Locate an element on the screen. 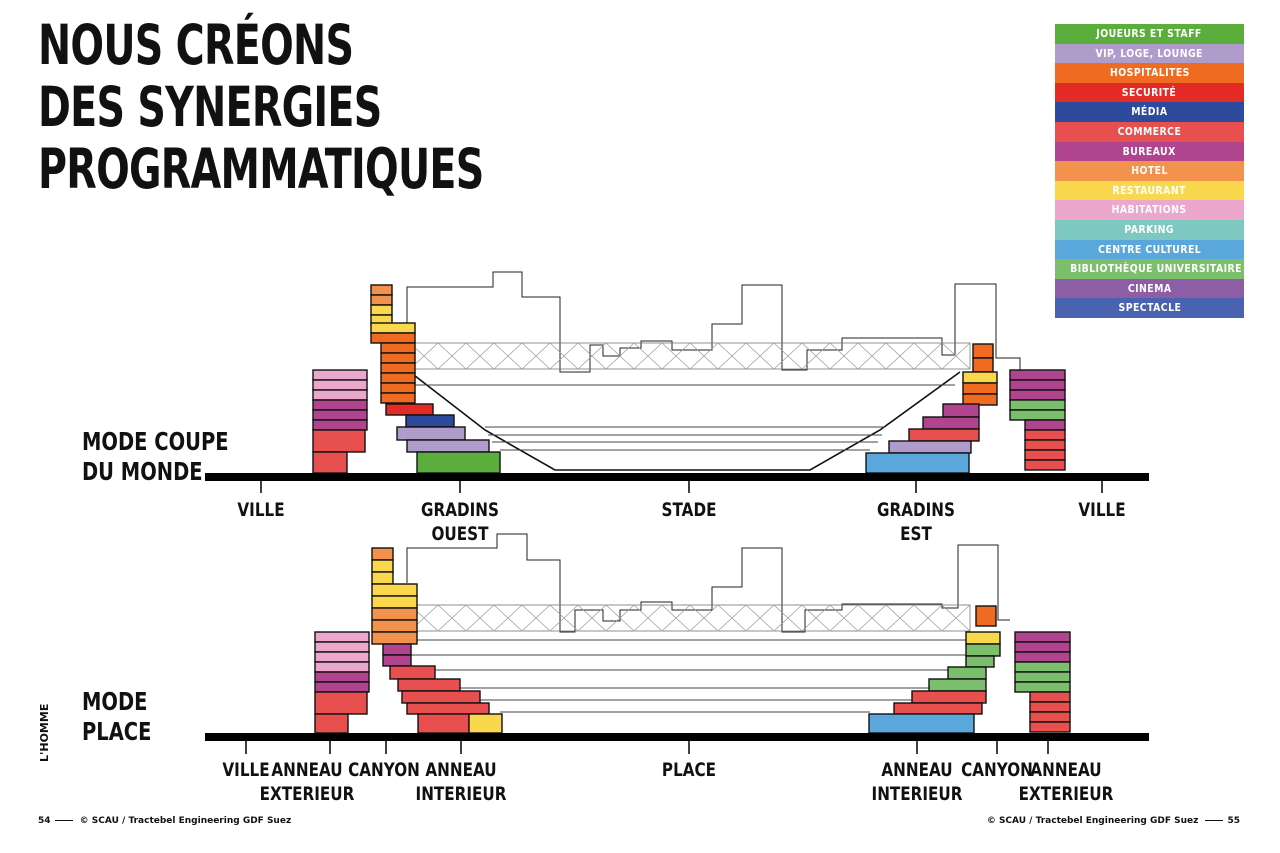 Image resolution: width=1280 pixels, height=853 pixels. legend-label: JOUEURS ET STAFF is located at coordinates (1149, 33).